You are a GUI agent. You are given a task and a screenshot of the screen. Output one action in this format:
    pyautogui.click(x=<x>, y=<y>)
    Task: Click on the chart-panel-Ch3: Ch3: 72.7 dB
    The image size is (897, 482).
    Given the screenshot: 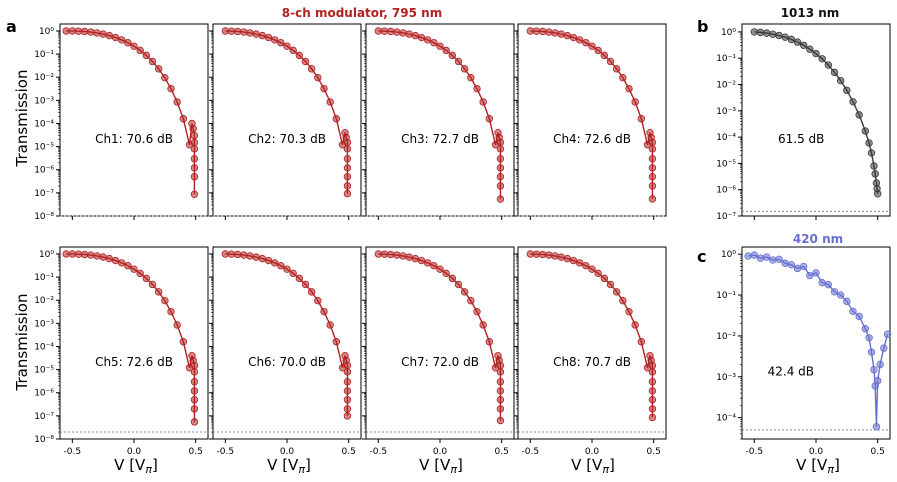 What is the action you would take?
    pyautogui.click(x=438, y=121)
    